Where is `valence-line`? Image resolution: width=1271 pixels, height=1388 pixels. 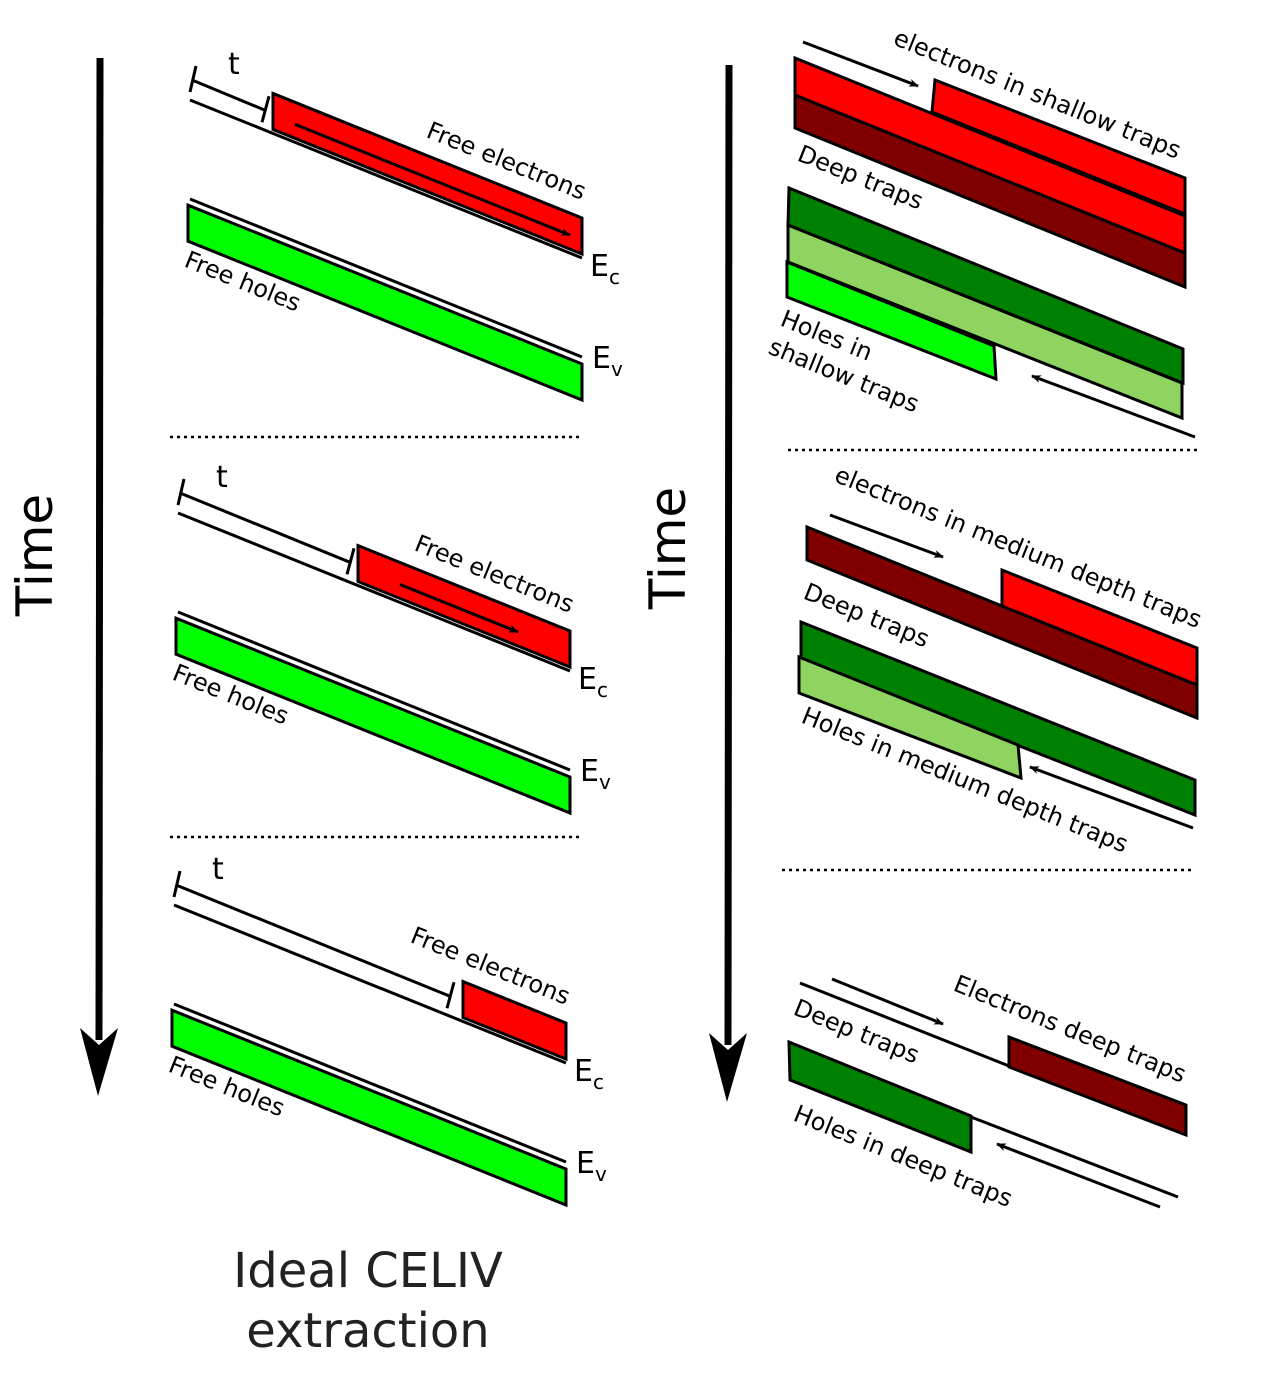
valence-line is located at coordinates (1074, 1157).